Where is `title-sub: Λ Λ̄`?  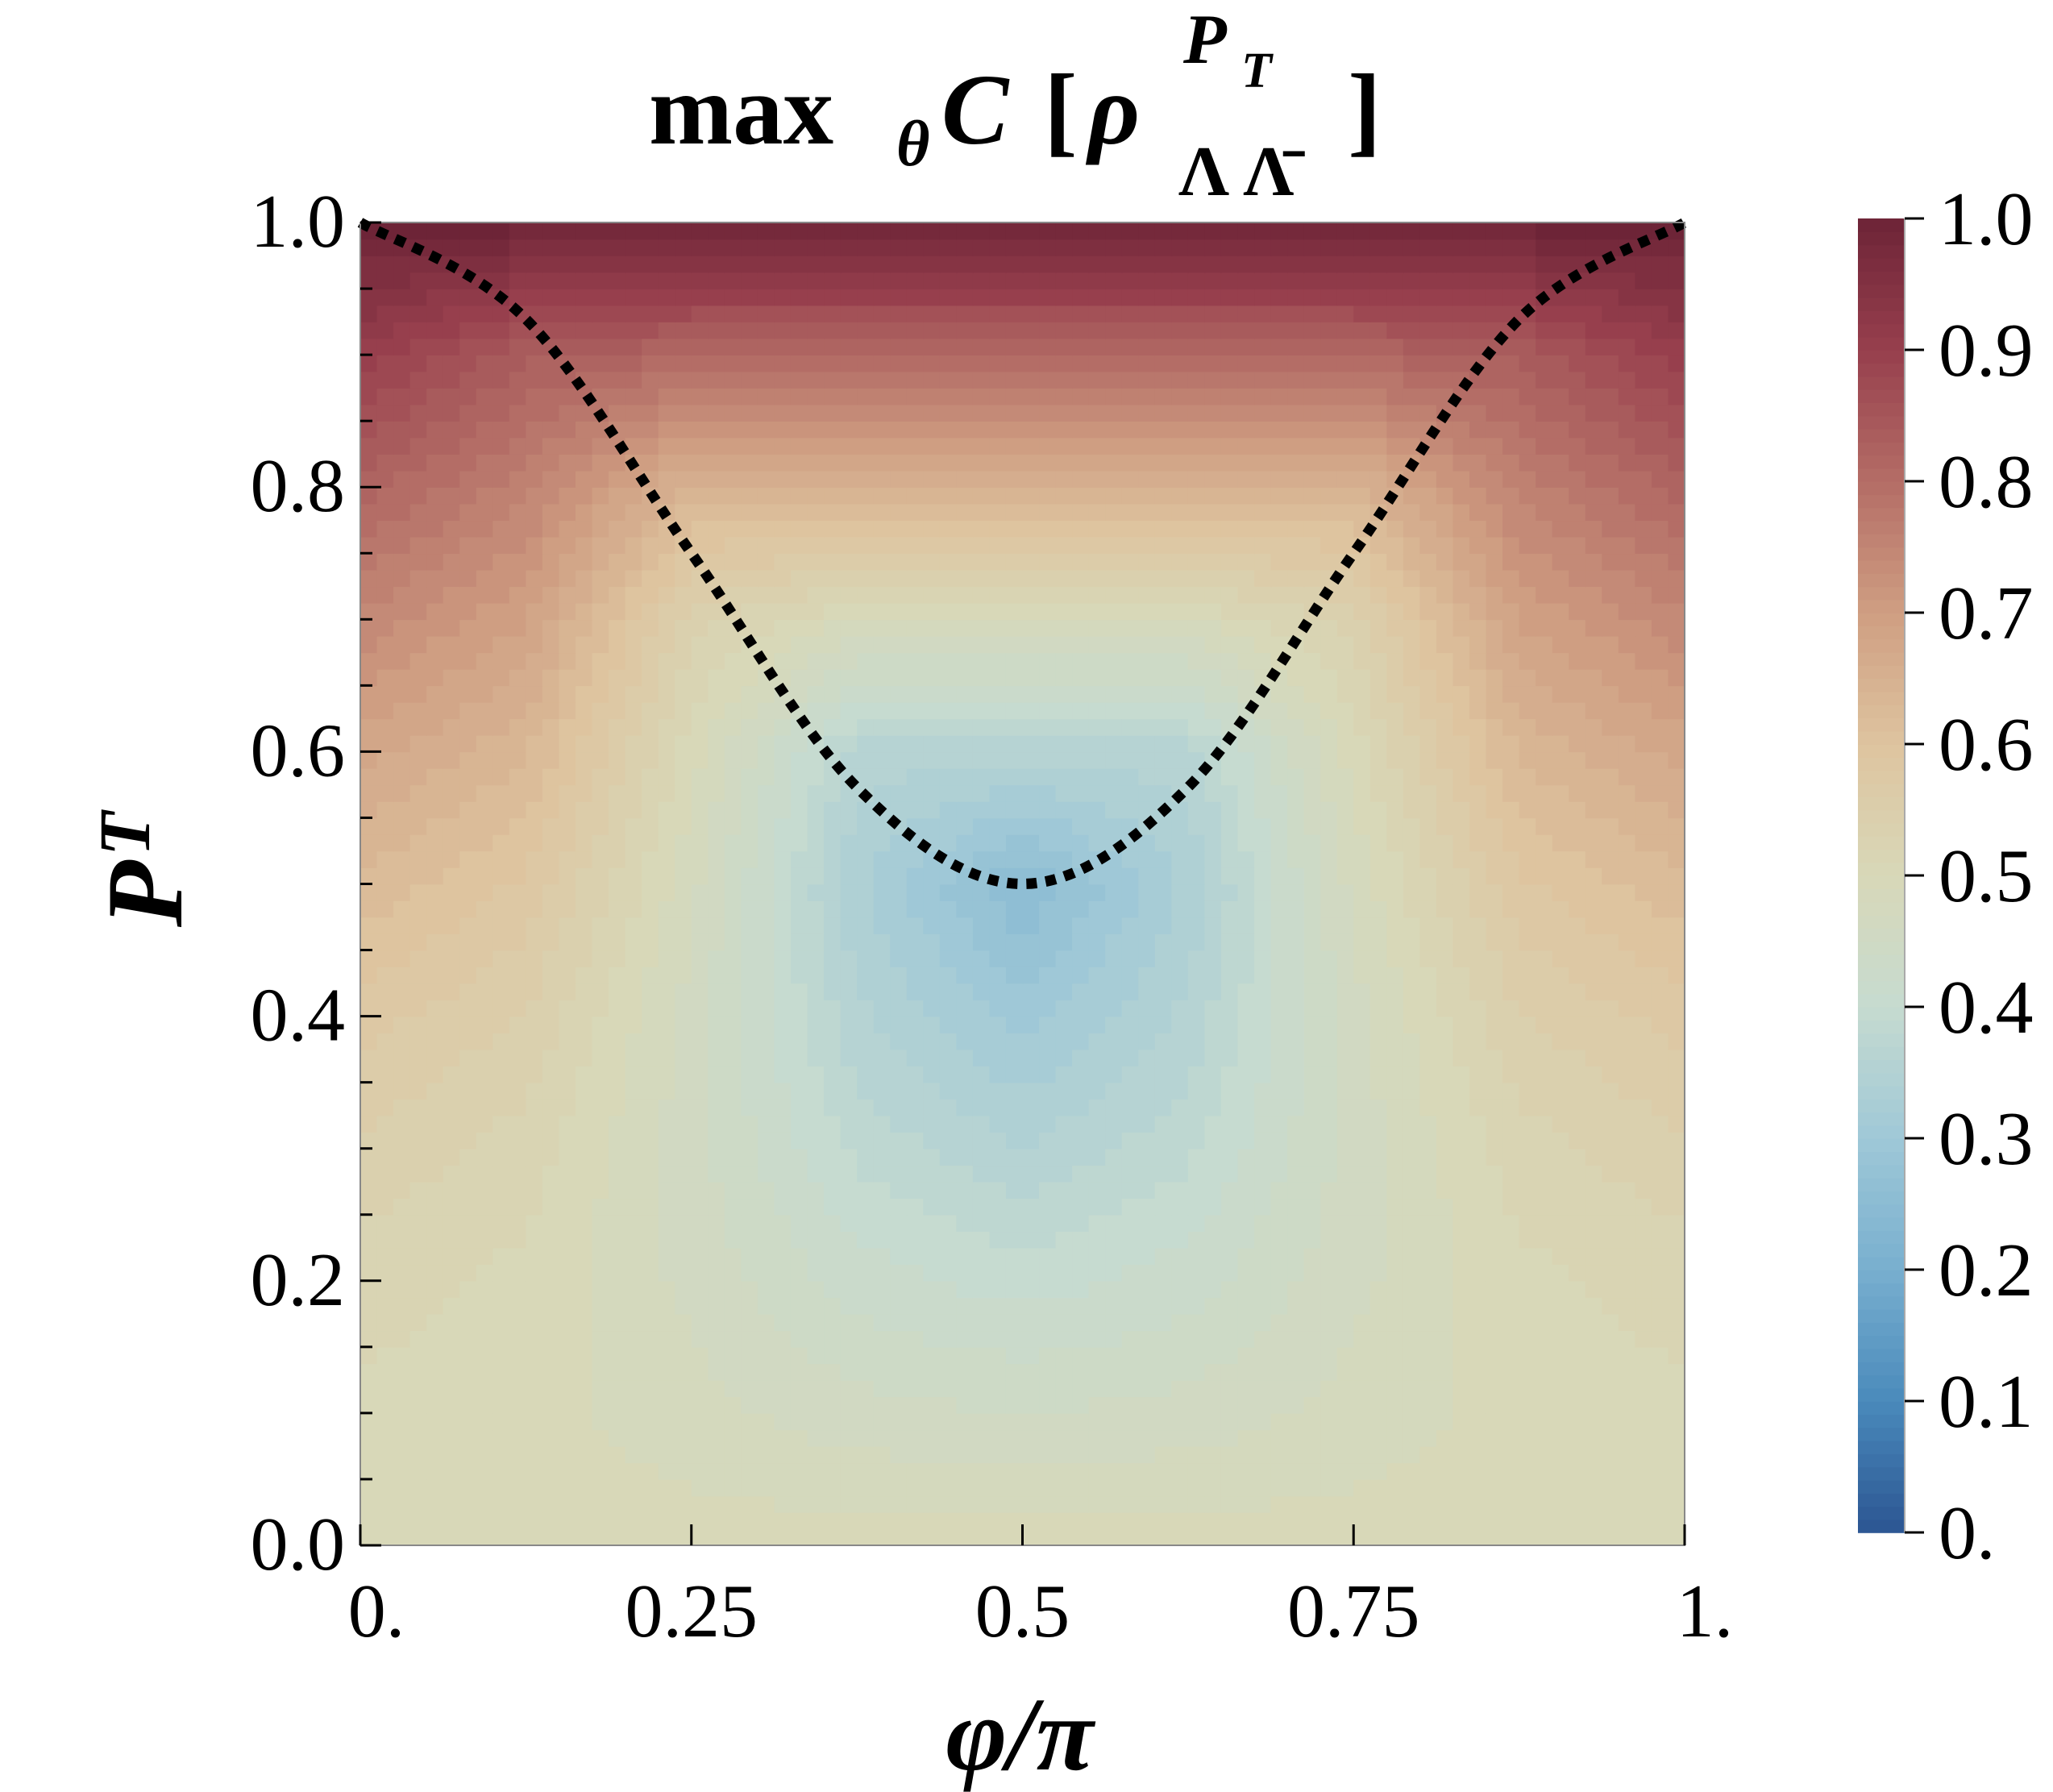 title-sub: Λ Λ̄ is located at coordinates (1241, 172).